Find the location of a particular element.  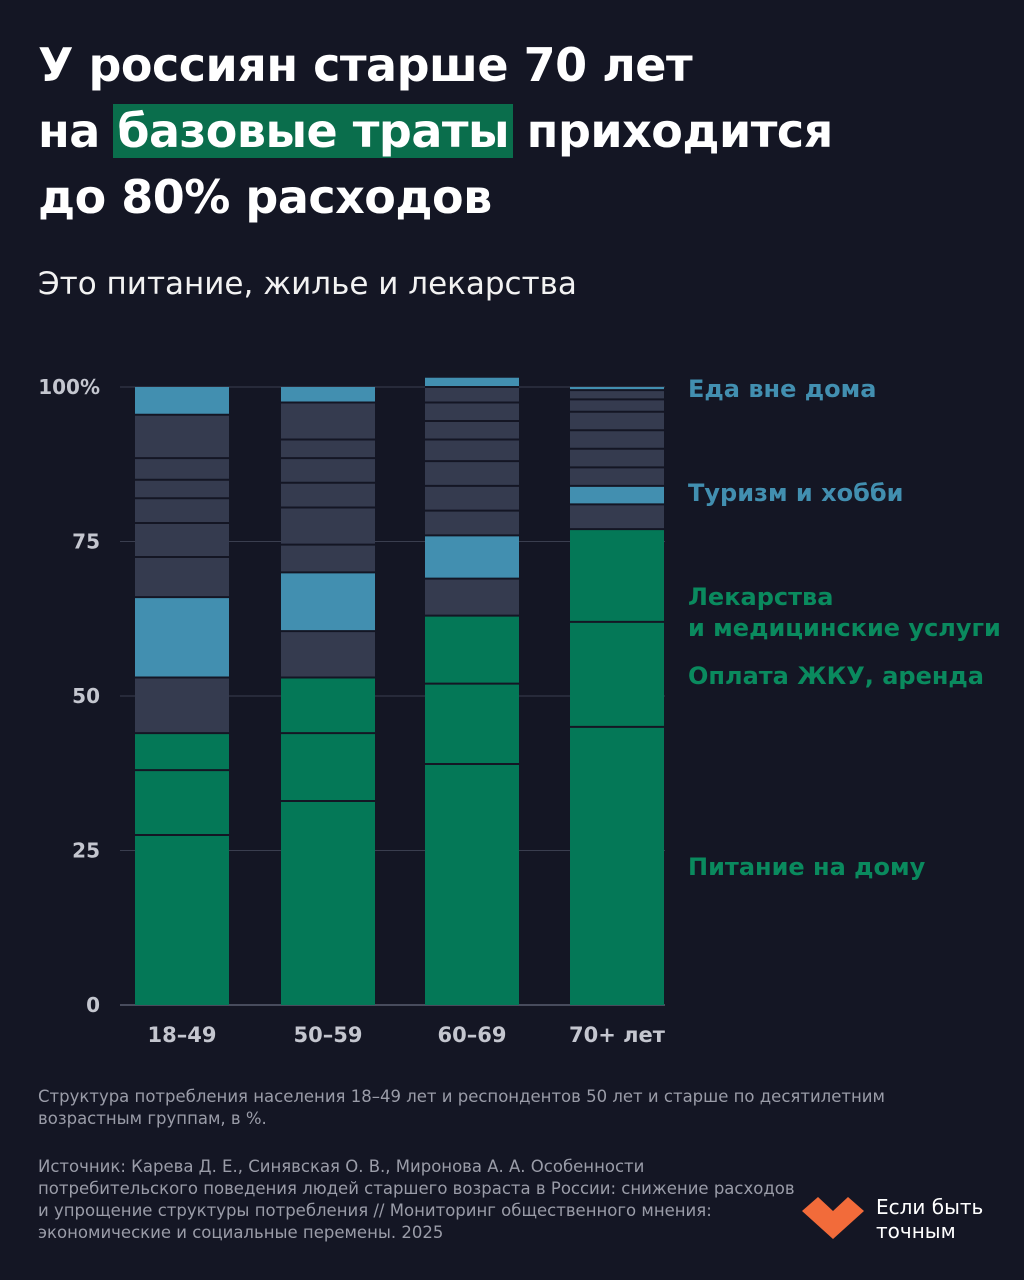

legend-item-medicine: Лекарства и медицинские услуги is located at coordinates (844, 597).